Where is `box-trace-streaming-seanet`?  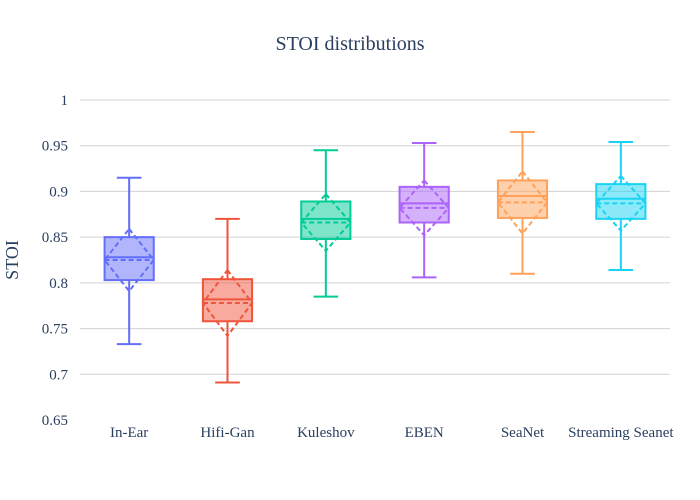 box-trace-streaming-seanet is located at coordinates (620, 206).